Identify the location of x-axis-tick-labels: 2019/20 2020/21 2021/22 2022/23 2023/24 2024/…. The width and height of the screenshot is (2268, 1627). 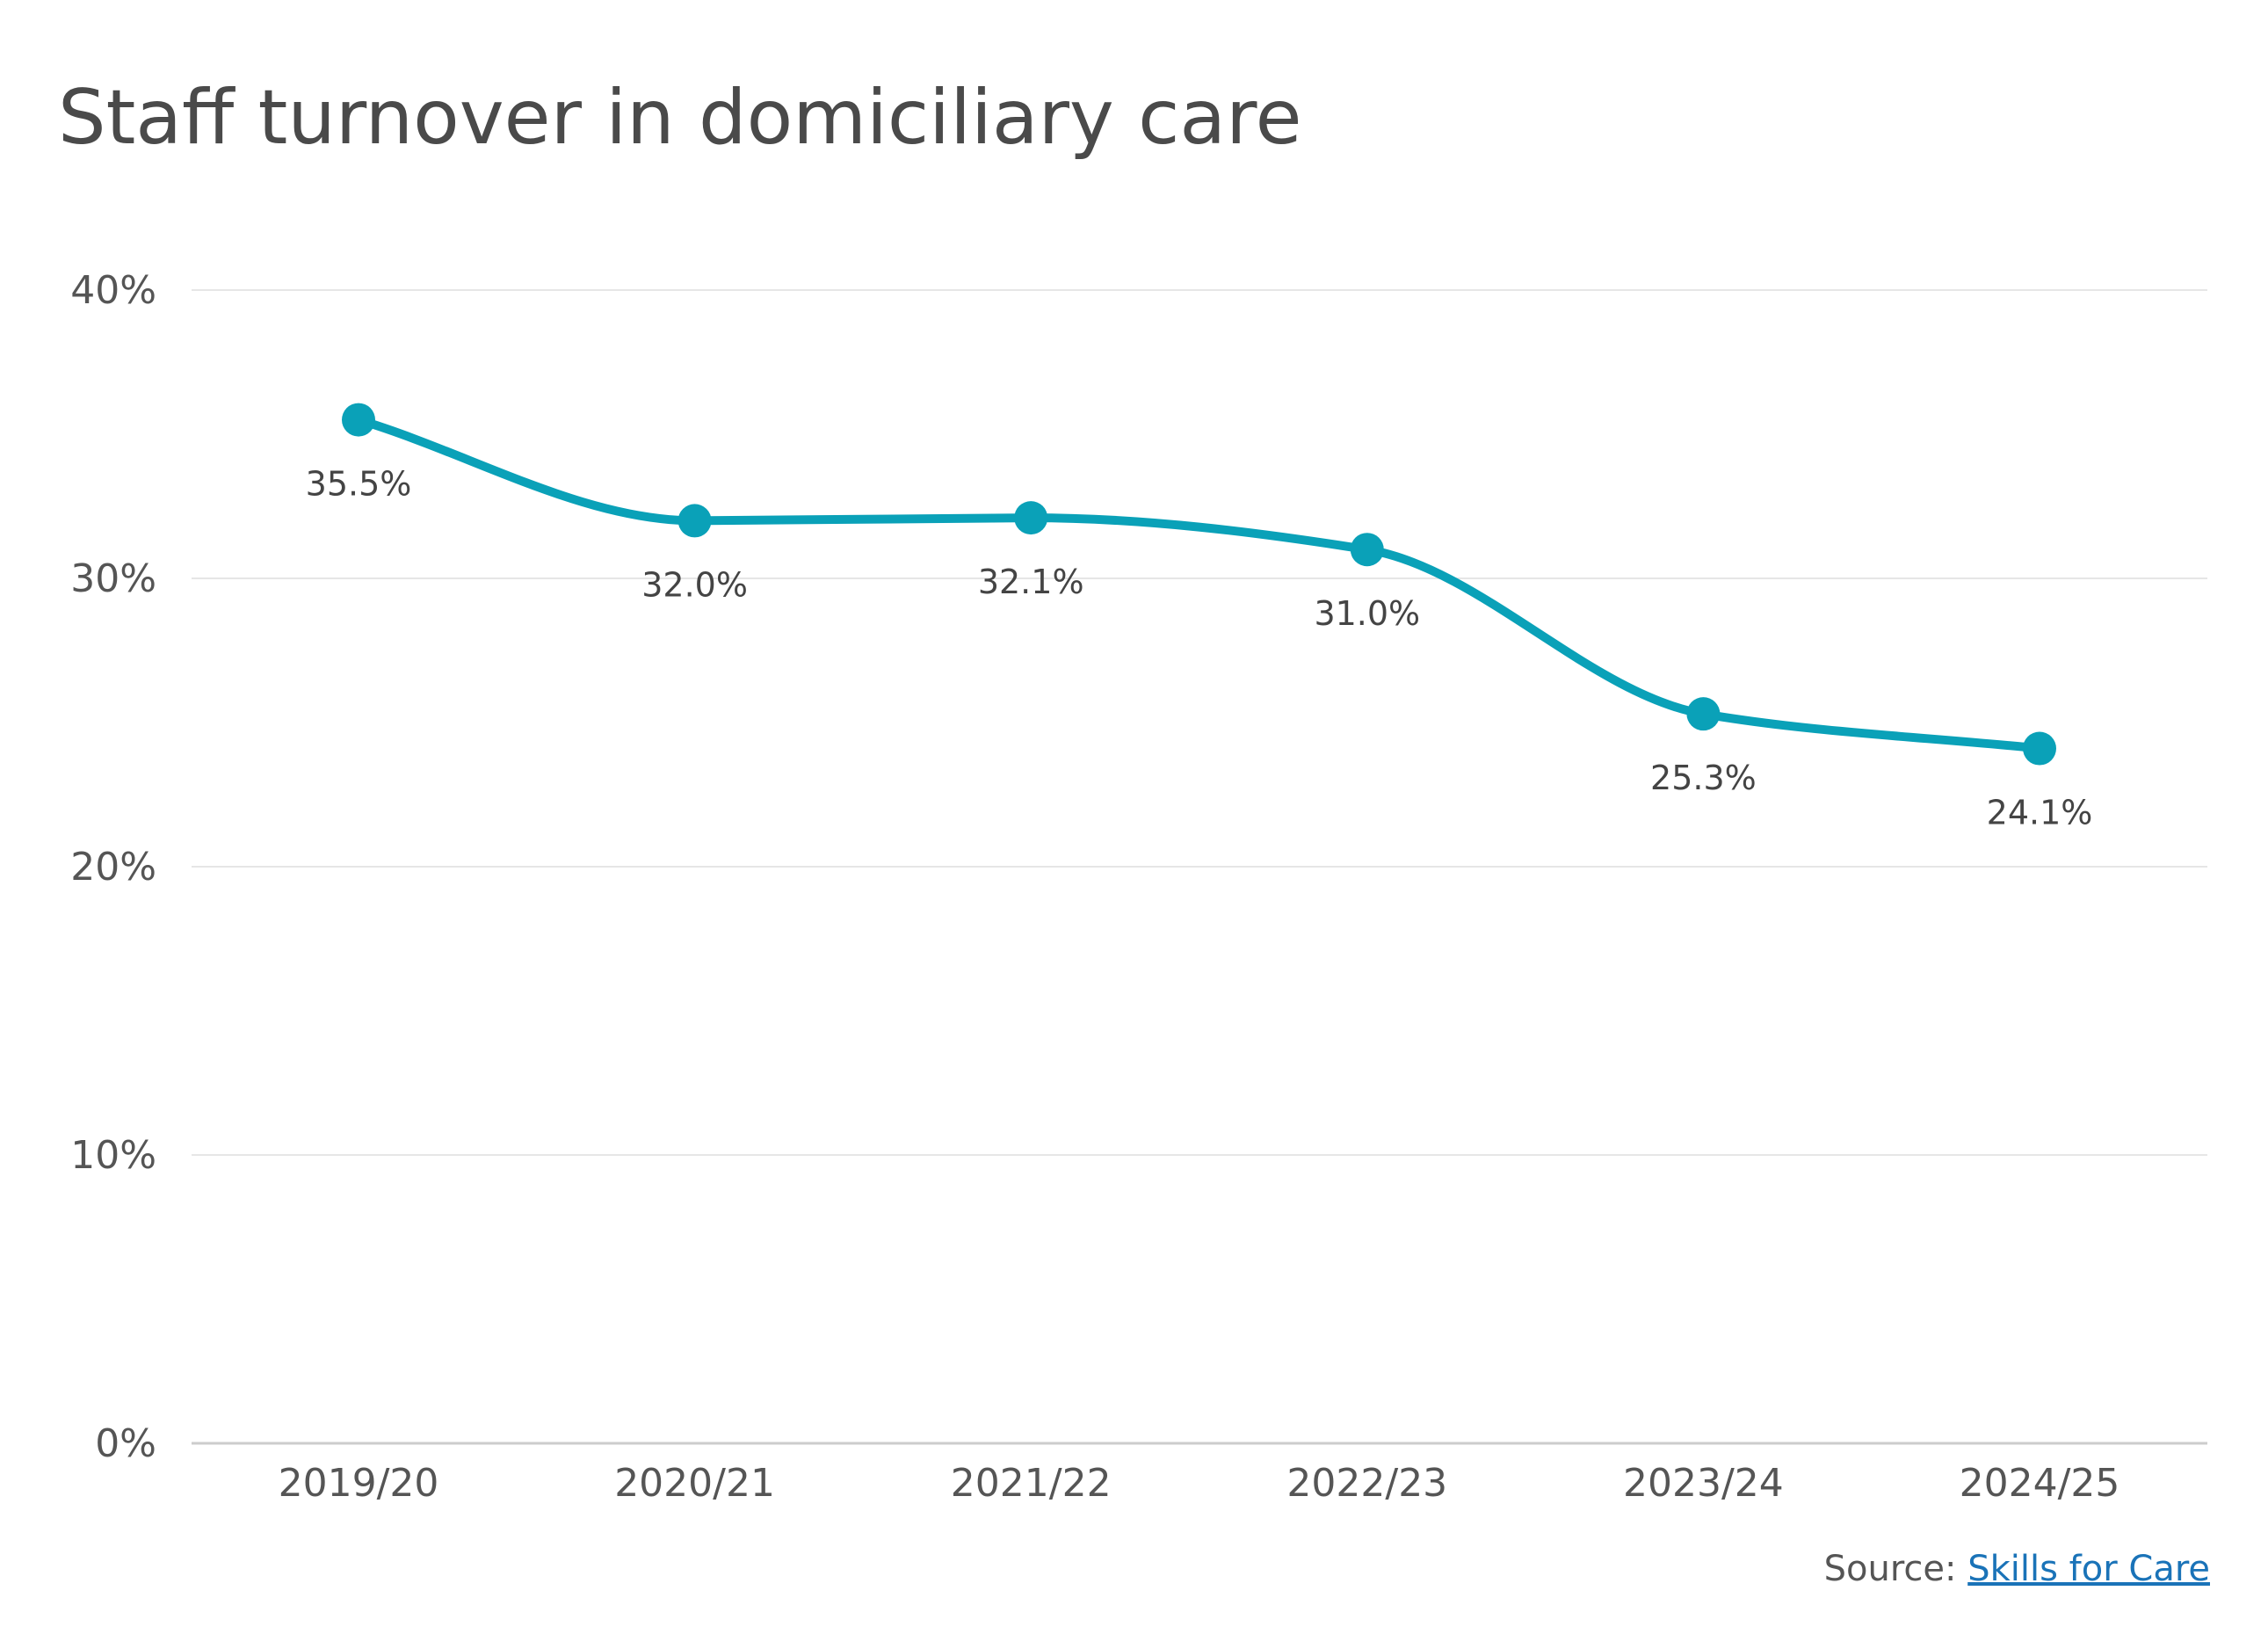
(1199, 1483).